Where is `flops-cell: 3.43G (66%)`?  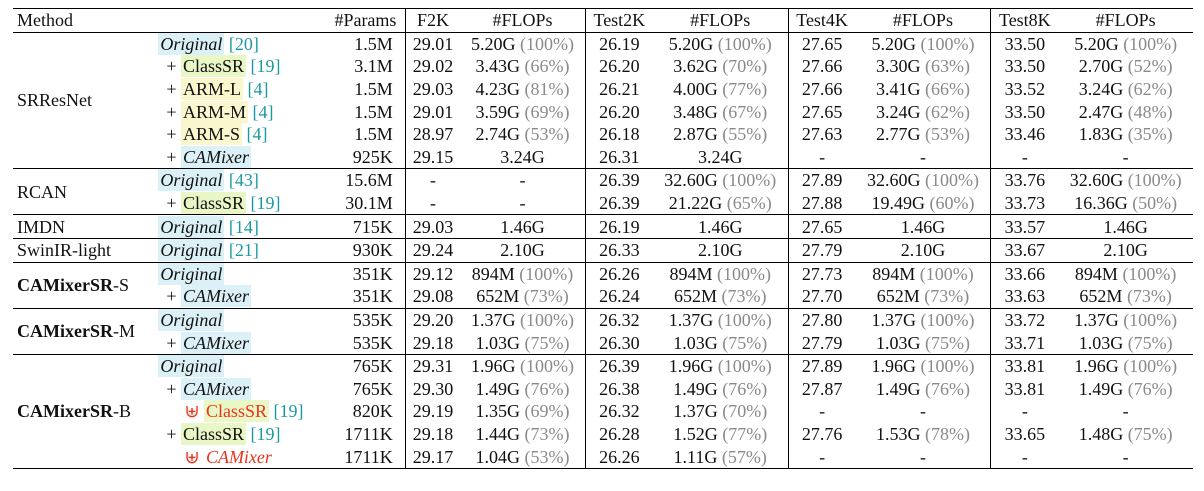
flops-cell: 3.43G (66%) is located at coordinates (522, 66).